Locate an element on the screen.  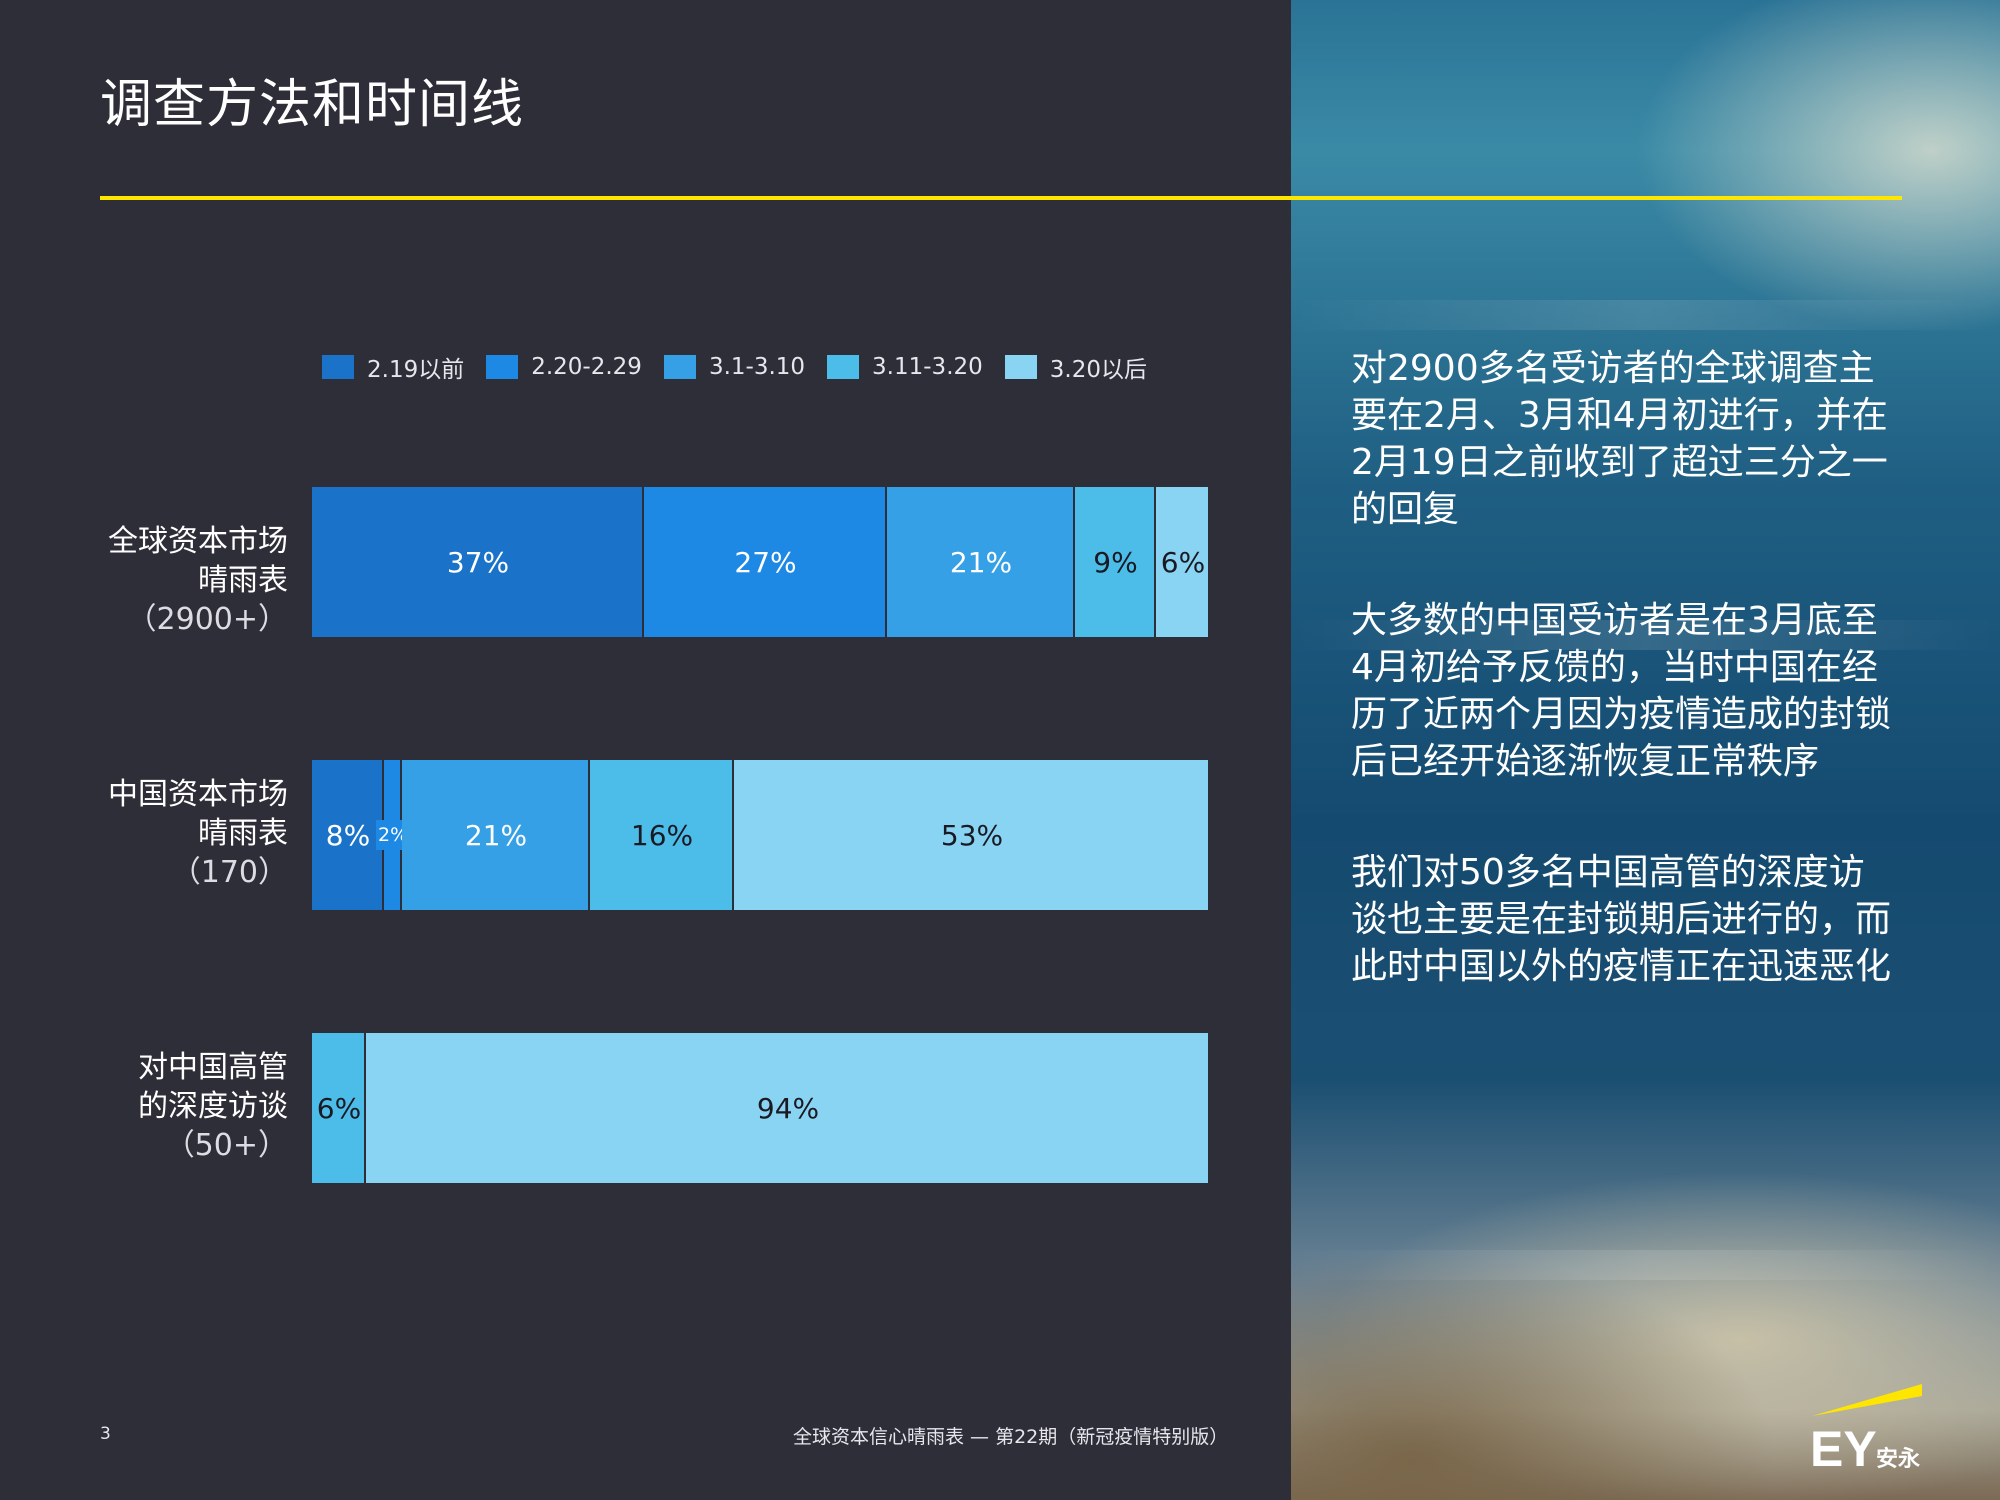
side-text-line: 大多数的中国受访者是在3月底至 is located at coordinates (1614, 620).